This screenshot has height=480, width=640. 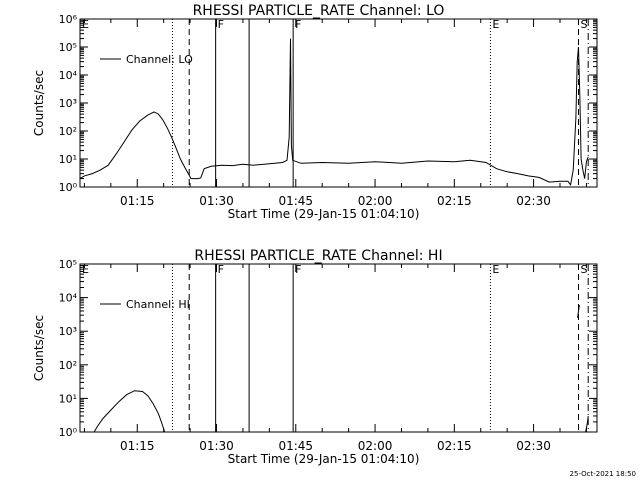 I want to click on panel-1-ylabel: Counts/sec, so click(x=39, y=103).